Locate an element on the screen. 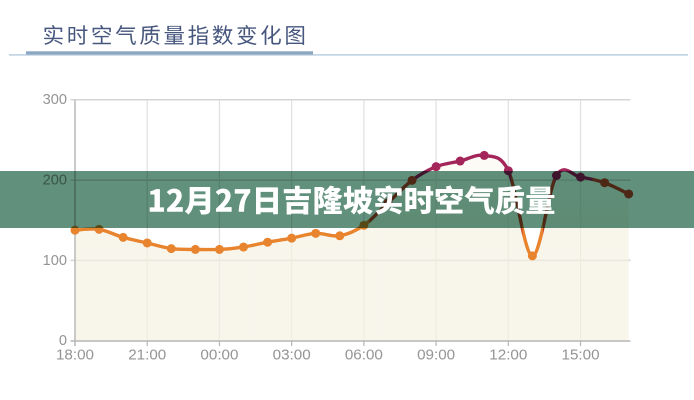 The height and width of the screenshot is (400, 694). svg-text: 18:00 is located at coordinates (75, 355).